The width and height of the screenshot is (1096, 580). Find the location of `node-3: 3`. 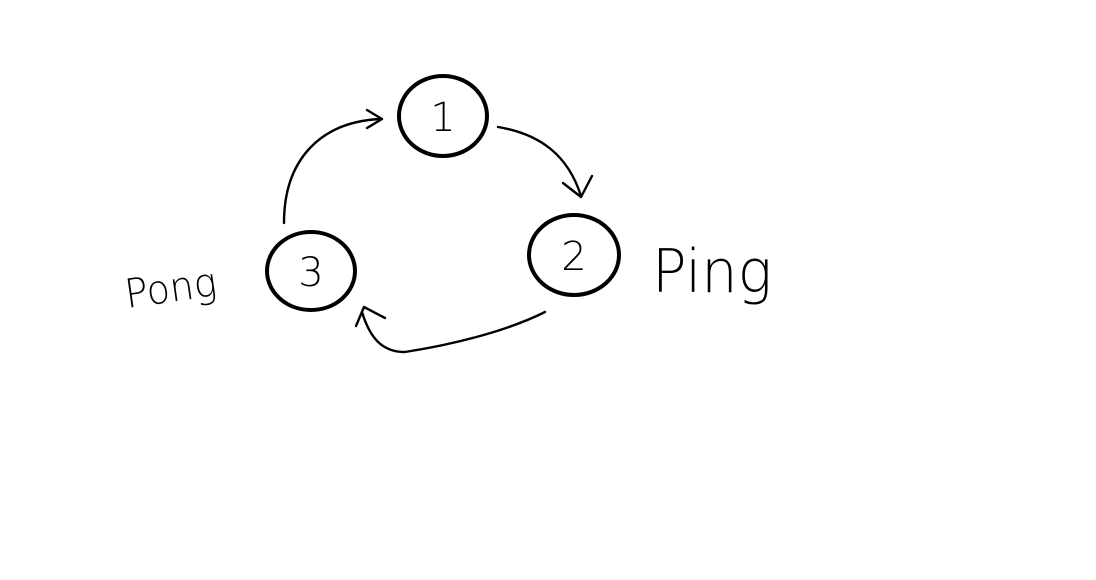

node-3: 3 is located at coordinates (311, 271).